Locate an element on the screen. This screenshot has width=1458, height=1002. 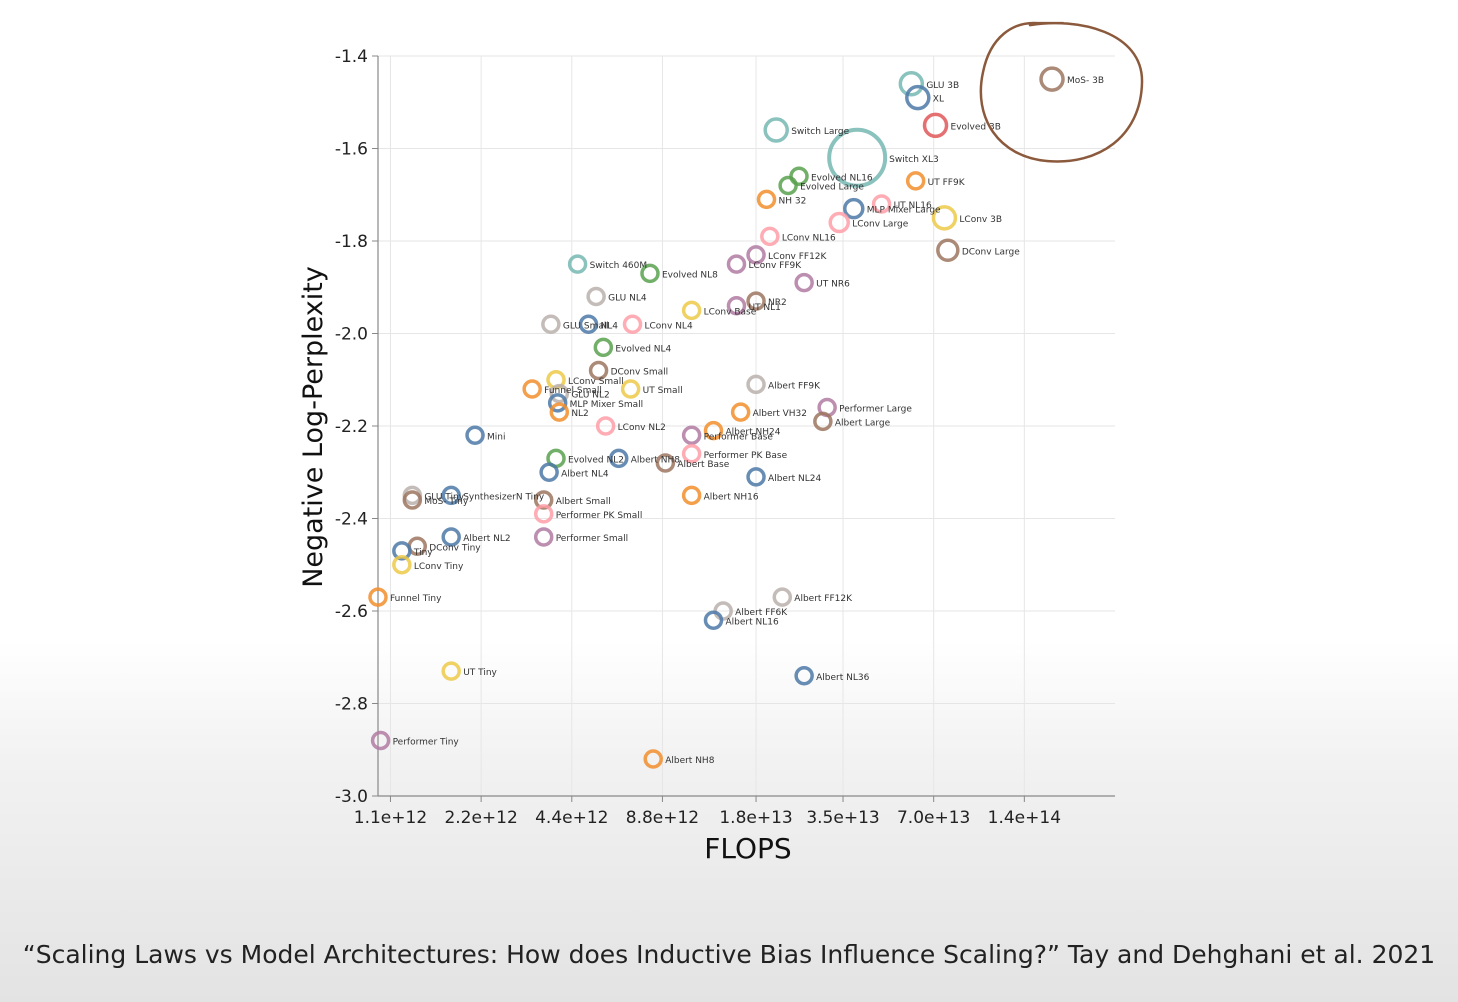
point-label: XL is located at coordinates (938, 100).